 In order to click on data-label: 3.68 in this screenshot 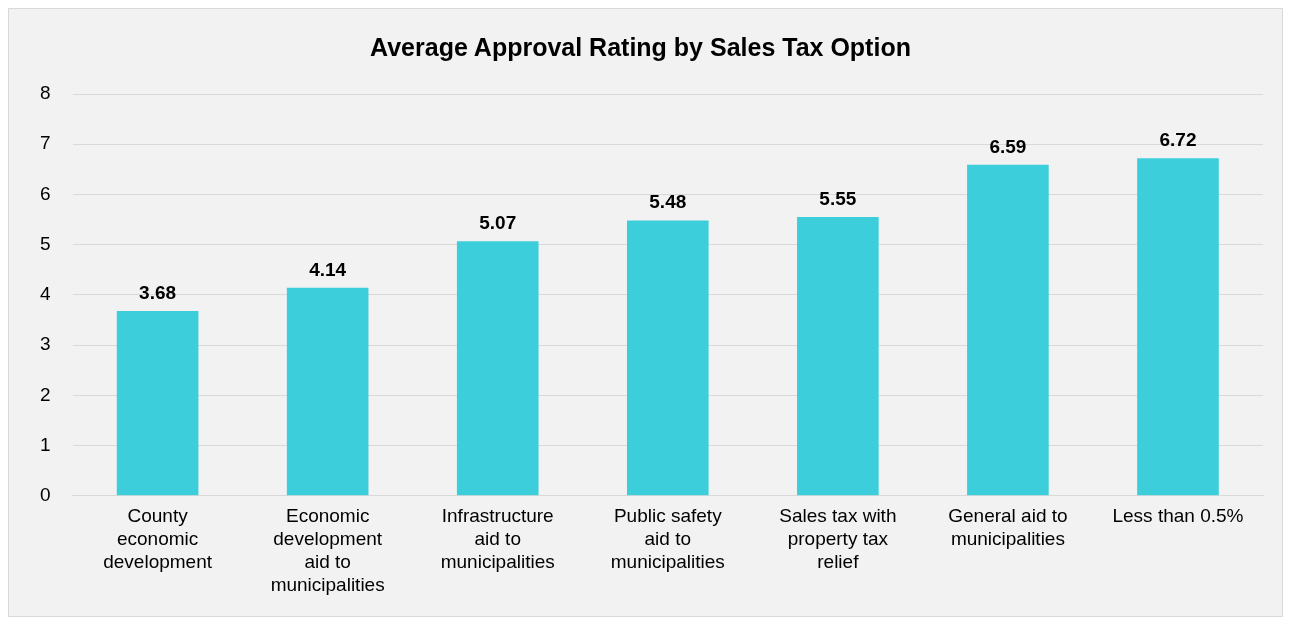, I will do `click(158, 292)`.